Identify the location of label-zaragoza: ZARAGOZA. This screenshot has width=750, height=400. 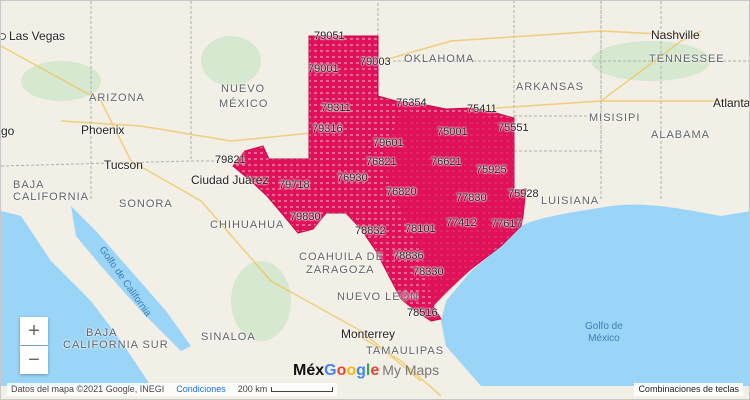
(340, 270).